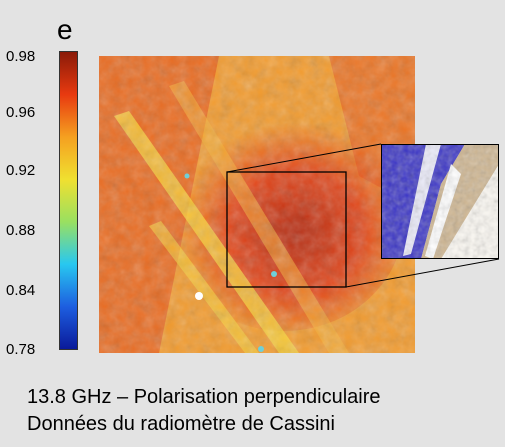  Describe the element at coordinates (21, 112) in the screenshot. I see `colorbar-tick: 0.96` at that location.